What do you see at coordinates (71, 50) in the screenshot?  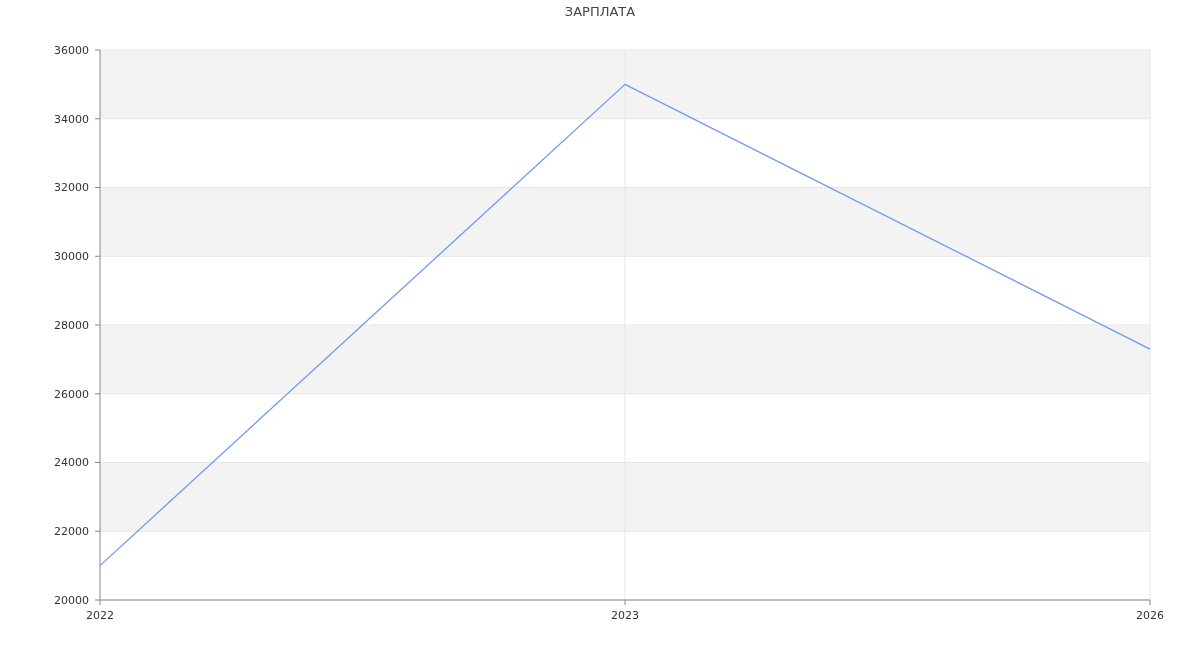 I see `y-tick-label: 36000` at bounding box center [71, 50].